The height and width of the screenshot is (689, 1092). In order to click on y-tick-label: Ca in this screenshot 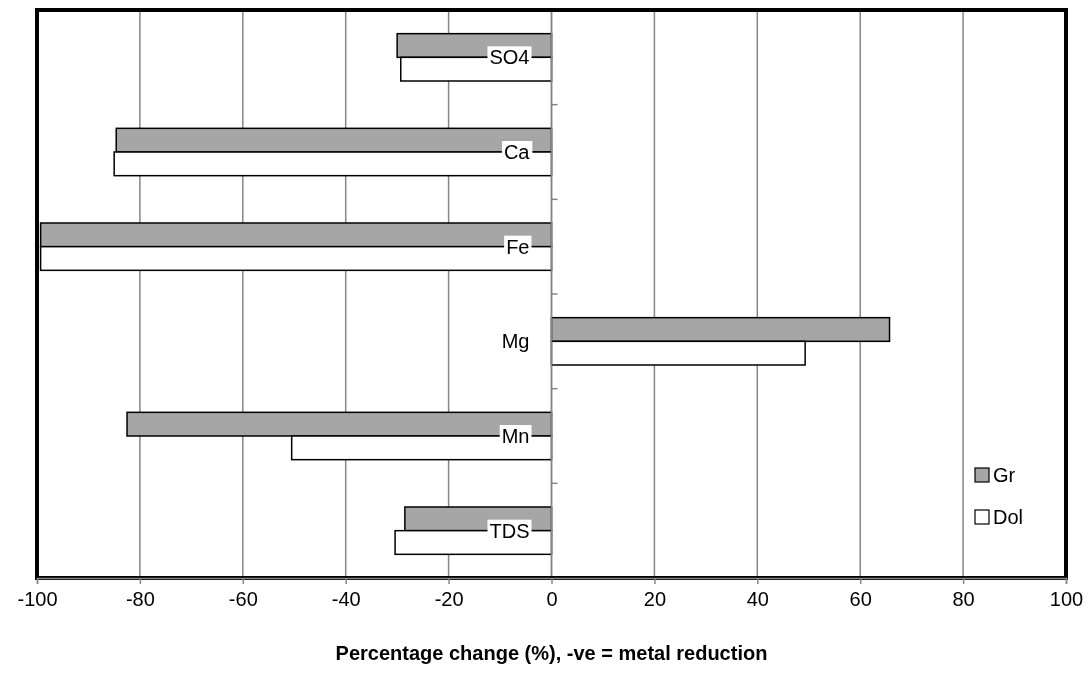, I will do `click(517, 152)`.